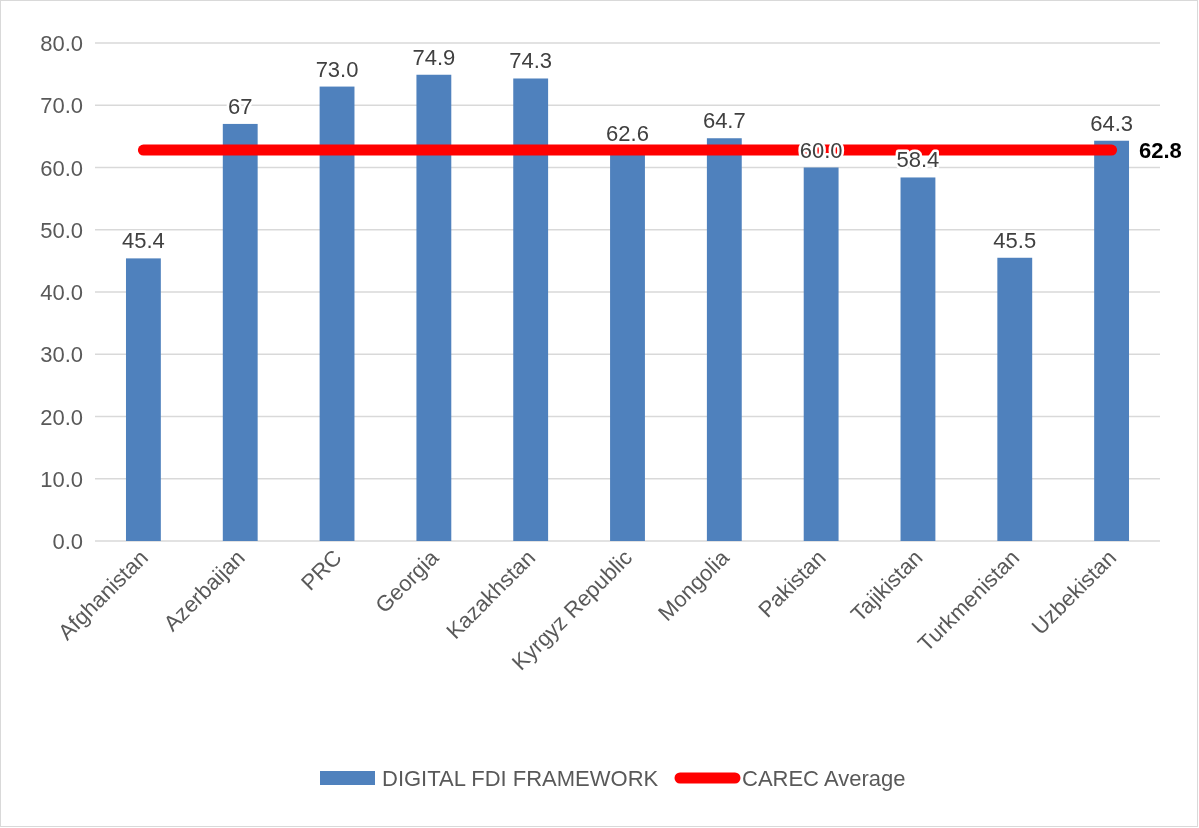 The height and width of the screenshot is (828, 1199). Describe the element at coordinates (61, 292) in the screenshot. I see `y-tick-label: 40.0` at that location.